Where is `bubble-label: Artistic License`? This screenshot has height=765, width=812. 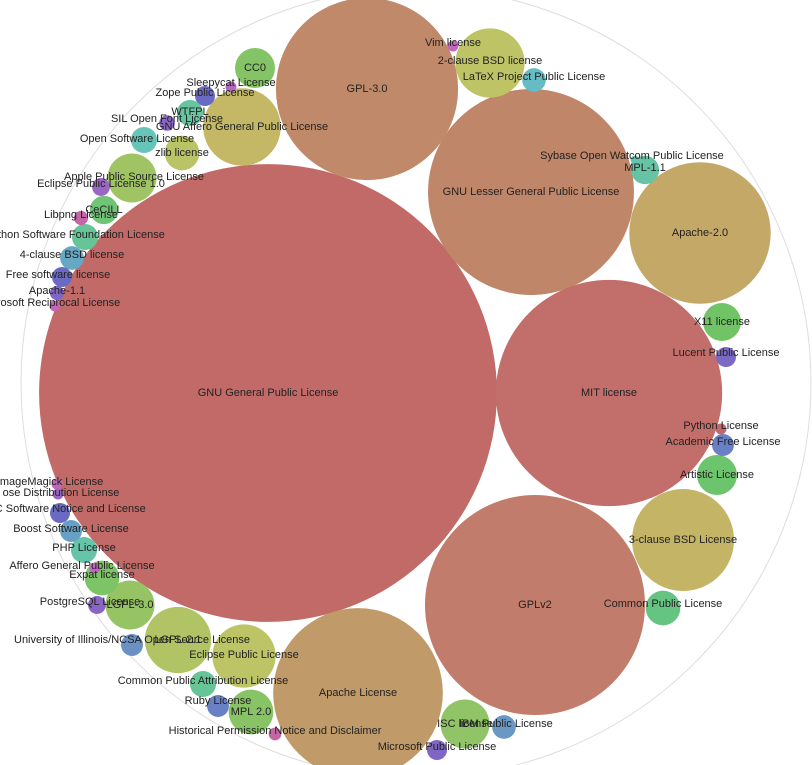 bubble-label: Artistic License is located at coordinates (717, 475).